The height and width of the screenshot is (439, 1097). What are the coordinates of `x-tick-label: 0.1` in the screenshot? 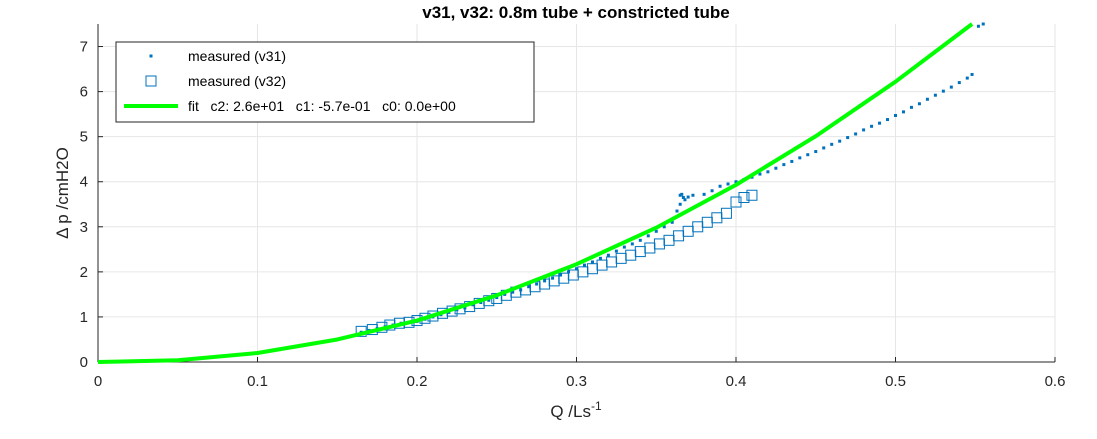 It's located at (257, 381).